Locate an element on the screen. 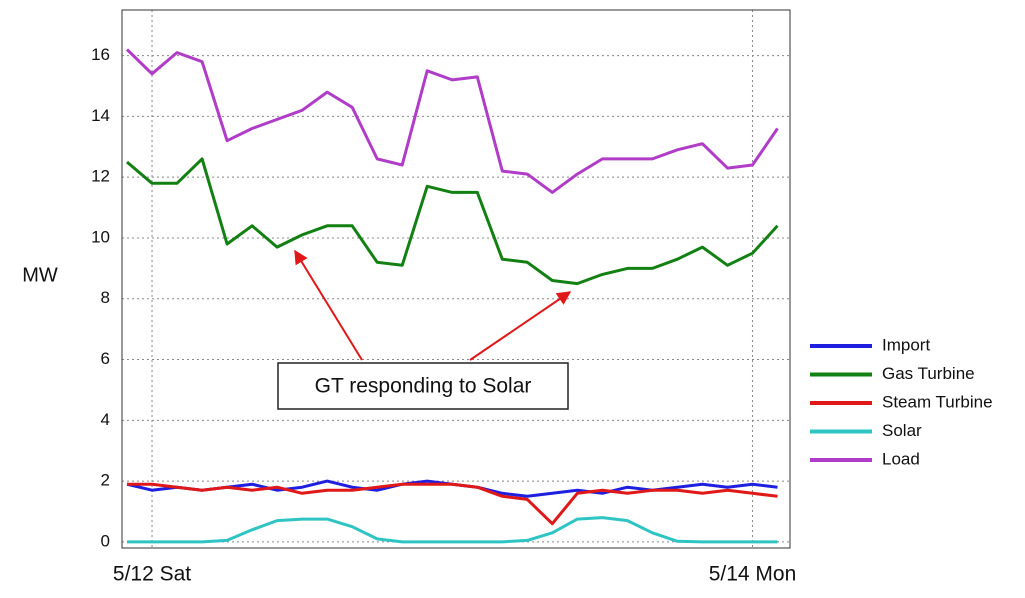  y-tick-label: 4 is located at coordinates (105, 419).